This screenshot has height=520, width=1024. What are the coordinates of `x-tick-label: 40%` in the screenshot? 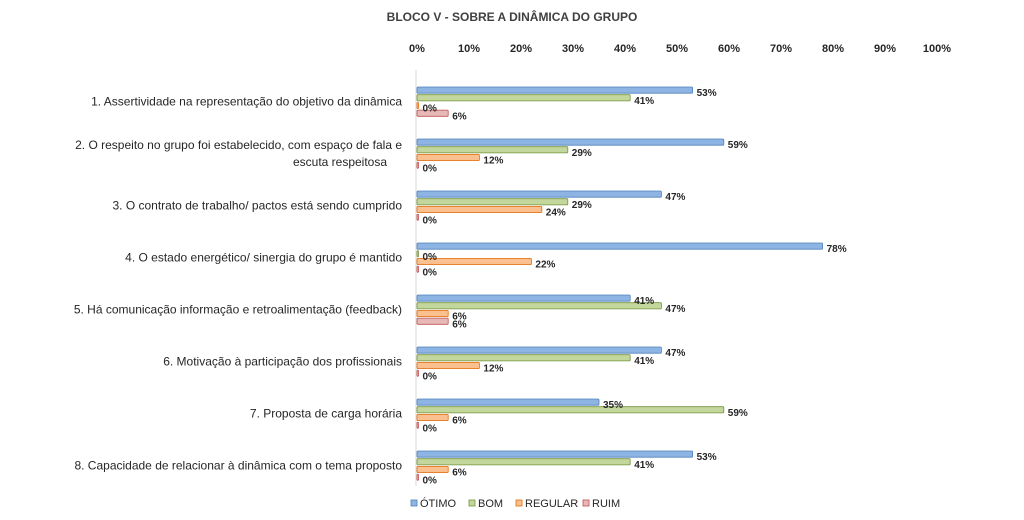 It's located at (625, 49).